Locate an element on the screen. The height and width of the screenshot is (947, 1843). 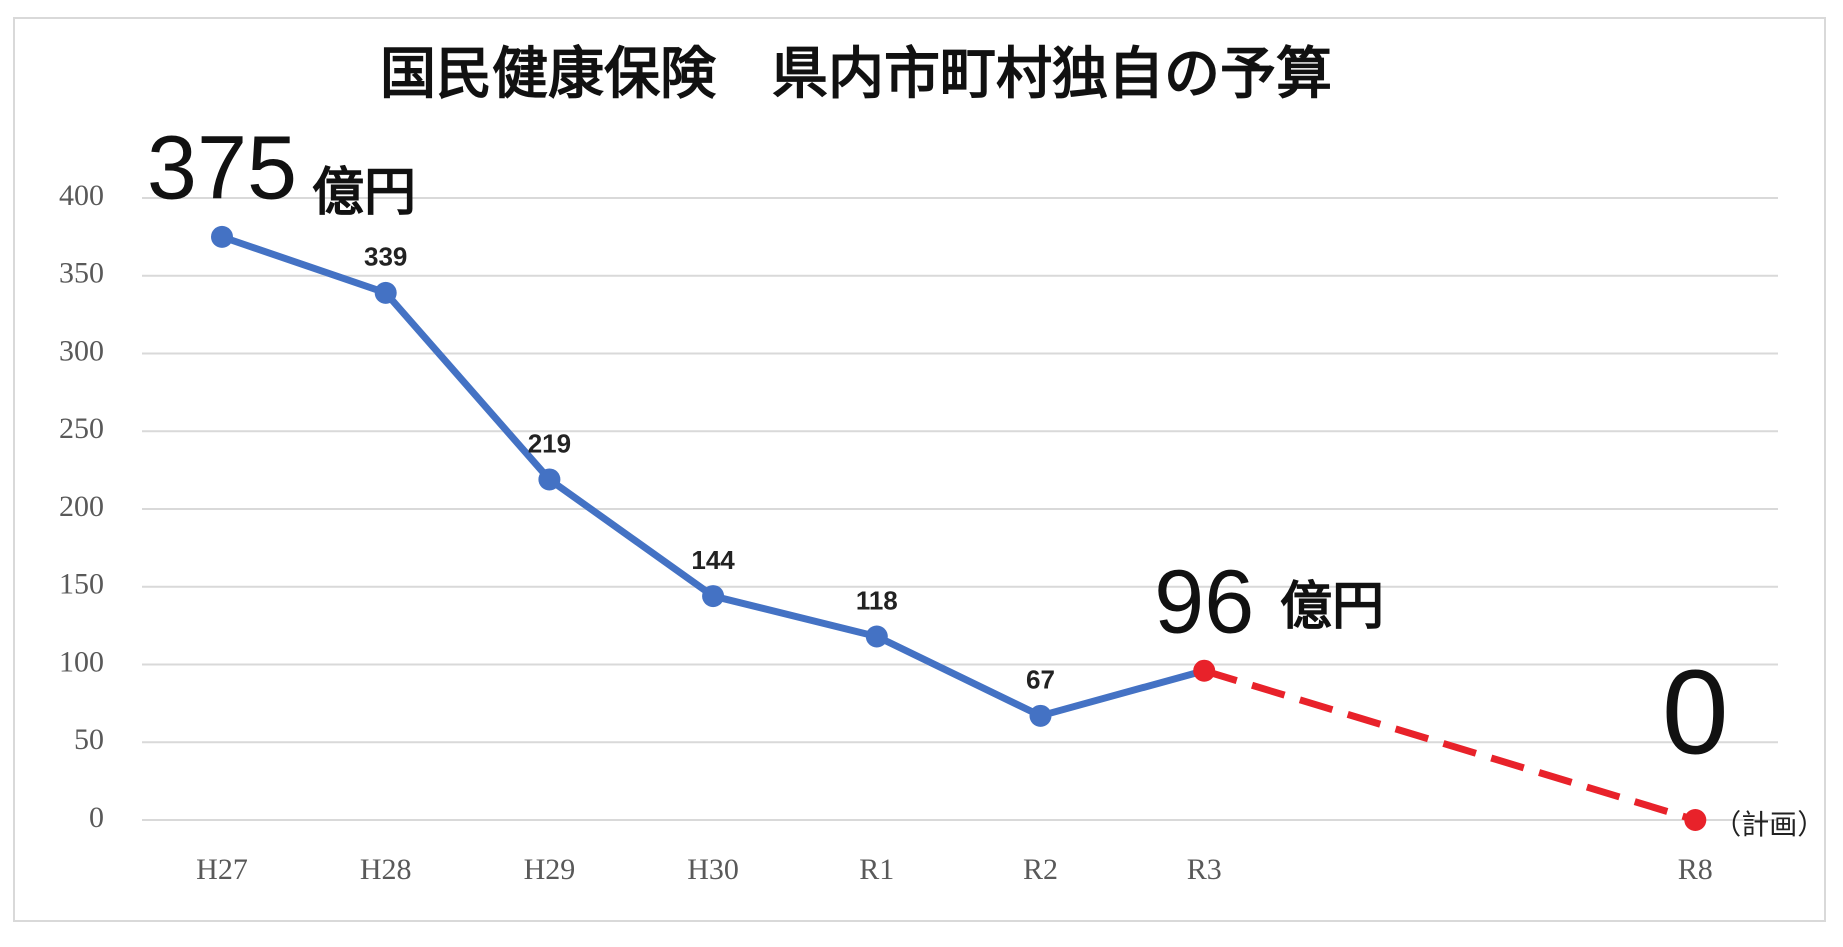
y-tick-label: 200 is located at coordinates (81, 506).